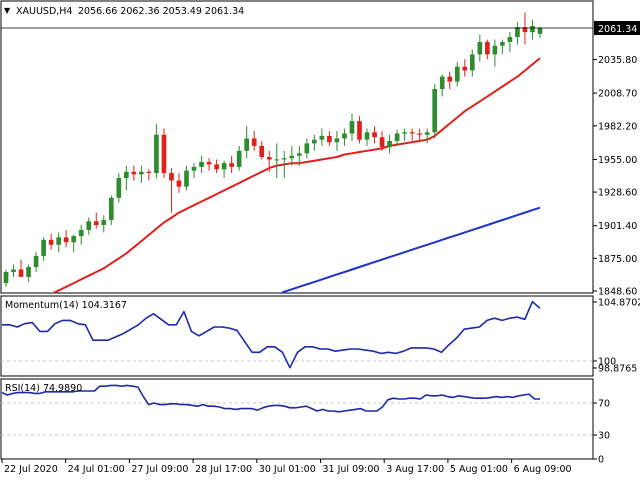 This screenshot has width=640, height=480. Describe the element at coordinates (601, 432) in the screenshot. I see `rsi-axis: 70 30 0` at that location.